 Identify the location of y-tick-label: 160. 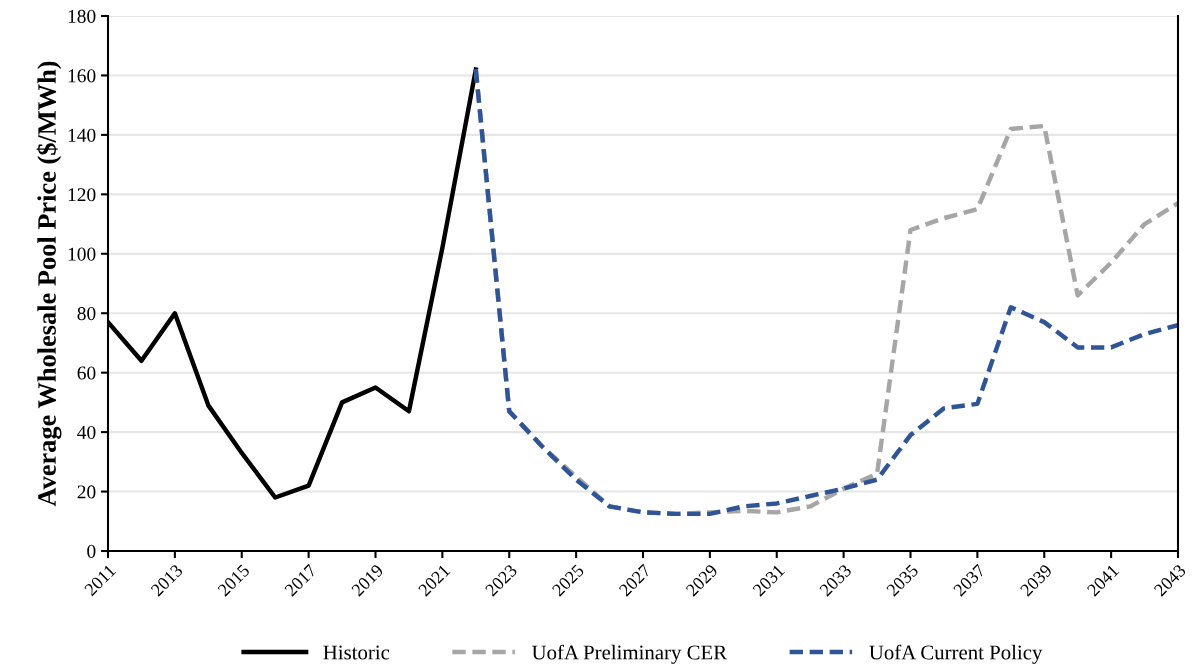
(82, 76).